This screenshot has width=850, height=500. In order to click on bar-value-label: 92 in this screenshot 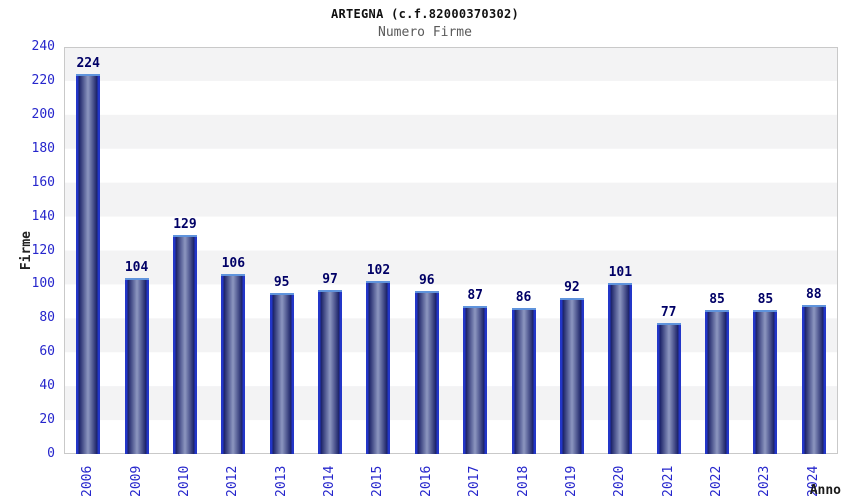, I will do `click(572, 287)`.